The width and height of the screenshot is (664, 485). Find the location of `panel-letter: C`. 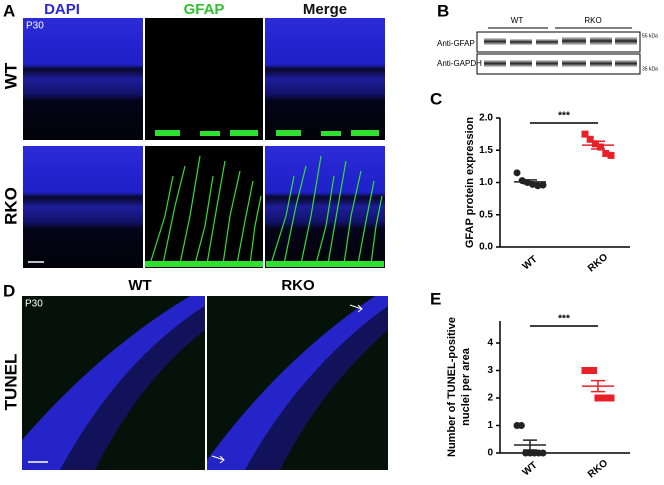

panel-letter: C is located at coordinates (436, 98).